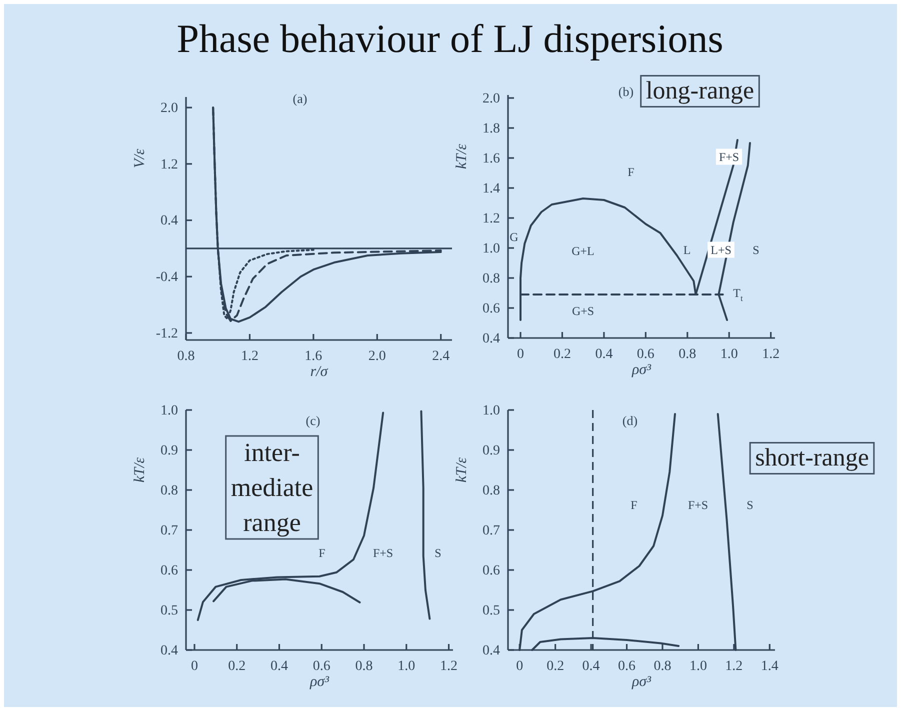 The width and height of the screenshot is (901, 711). What do you see at coordinates (769, 666) in the screenshot?
I see `x-tick-label: 1.4` at bounding box center [769, 666].